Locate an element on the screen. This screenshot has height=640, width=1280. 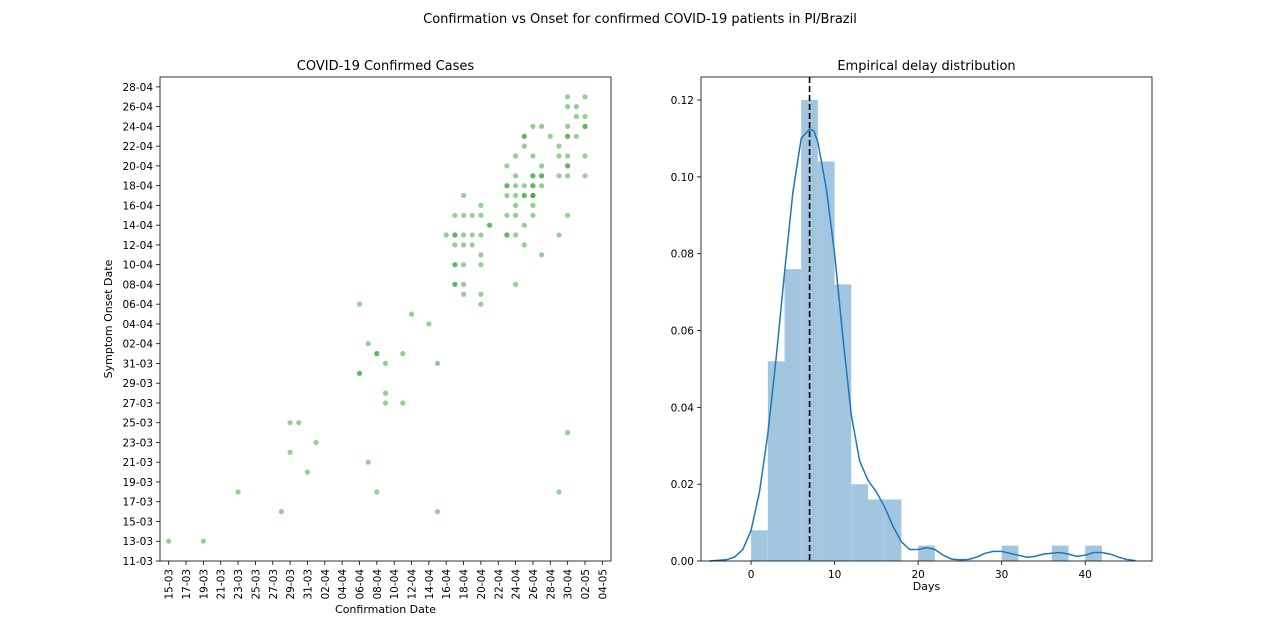
x-tick-label: 12-04 is located at coordinates (413, 584).